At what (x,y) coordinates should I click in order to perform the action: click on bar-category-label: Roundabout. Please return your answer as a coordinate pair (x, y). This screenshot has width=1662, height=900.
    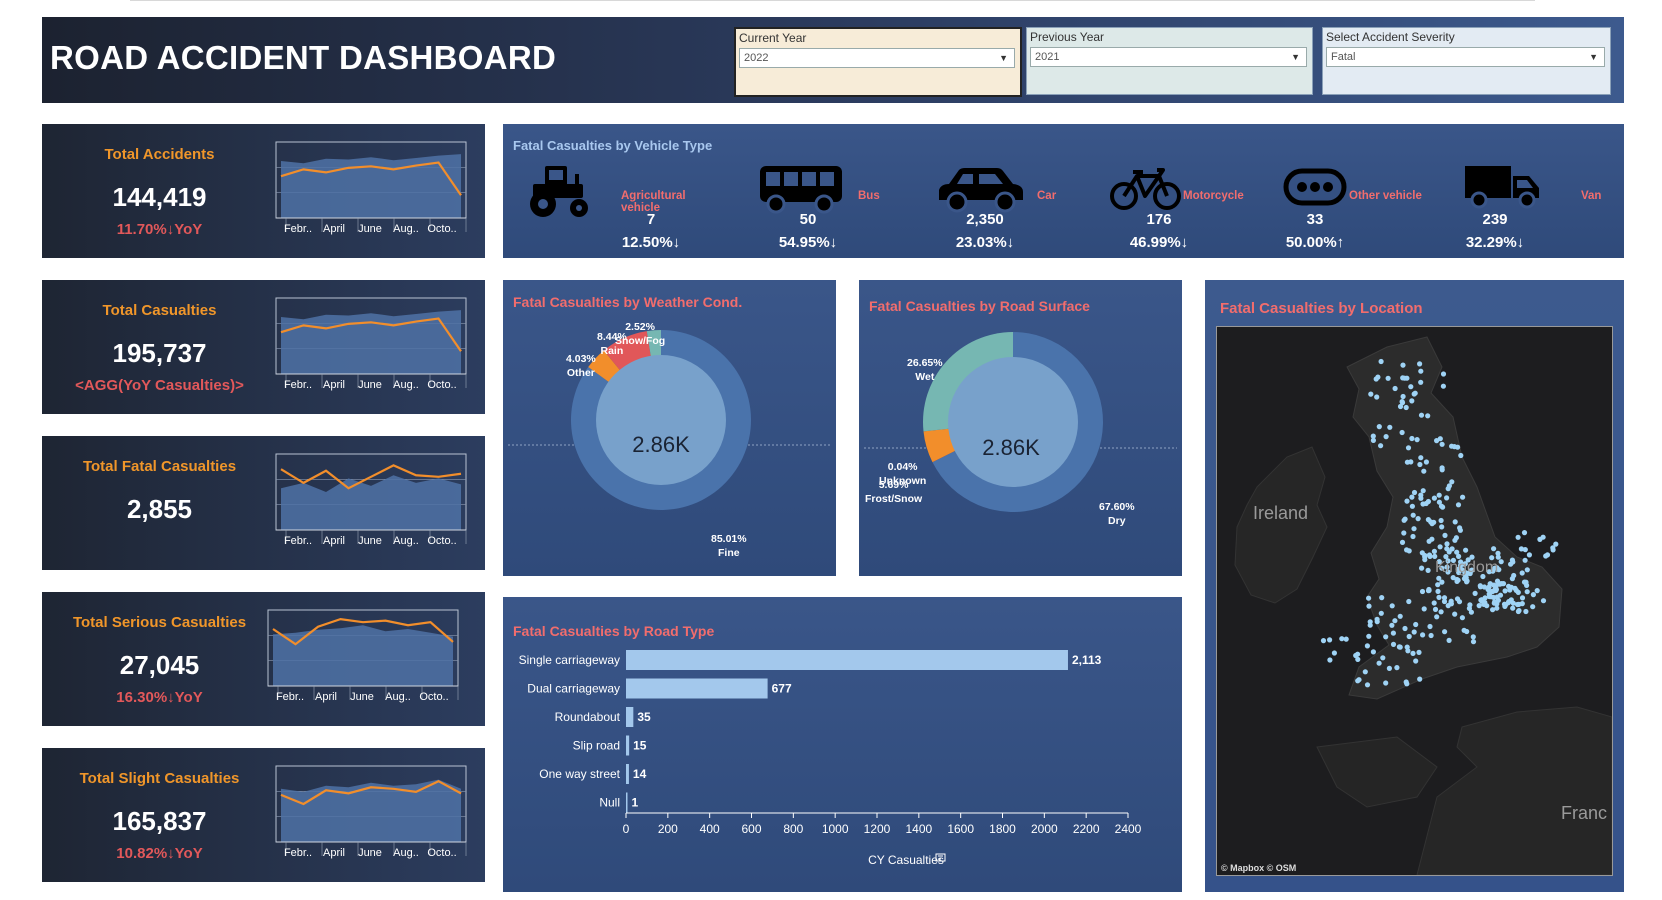
    Looking at the image, I should click on (588, 717).